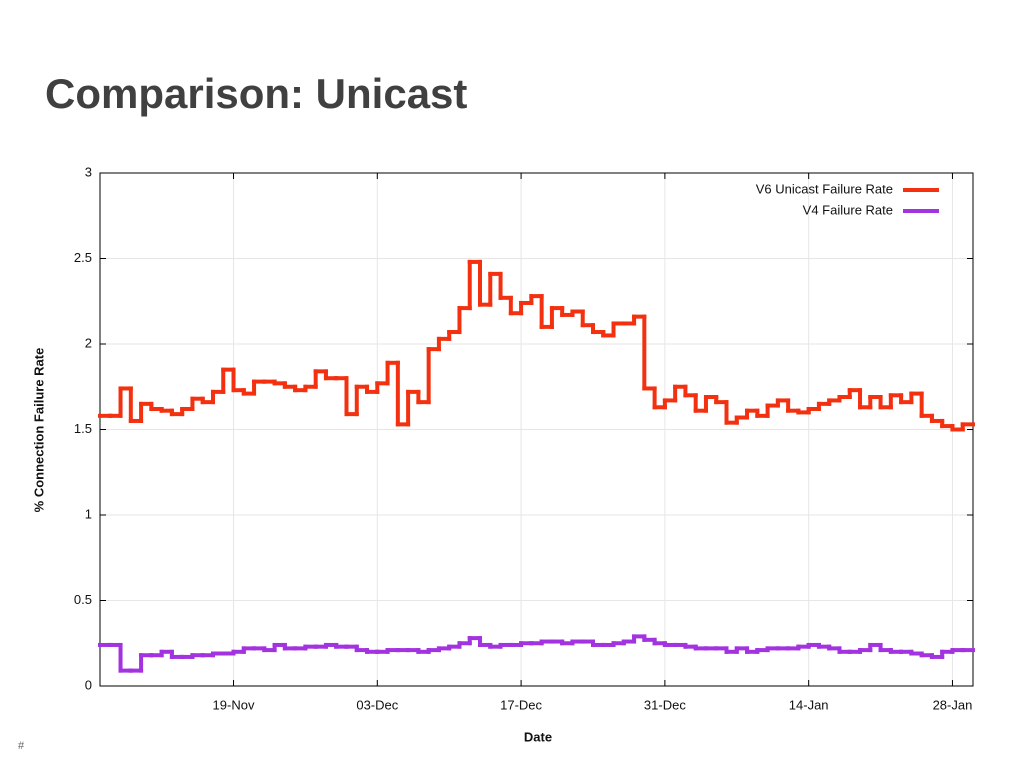 This screenshot has height=768, width=1024. What do you see at coordinates (824, 188) in the screenshot?
I see `legend-label: V6 Unicast Failure Rate` at bounding box center [824, 188].